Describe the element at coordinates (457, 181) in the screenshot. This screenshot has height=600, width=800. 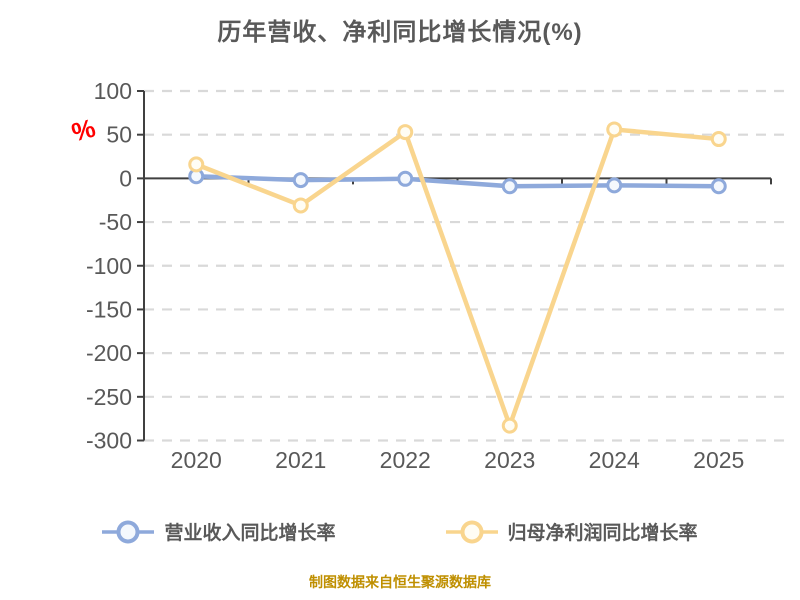
I see `revenue-yoy-series-line` at that location.